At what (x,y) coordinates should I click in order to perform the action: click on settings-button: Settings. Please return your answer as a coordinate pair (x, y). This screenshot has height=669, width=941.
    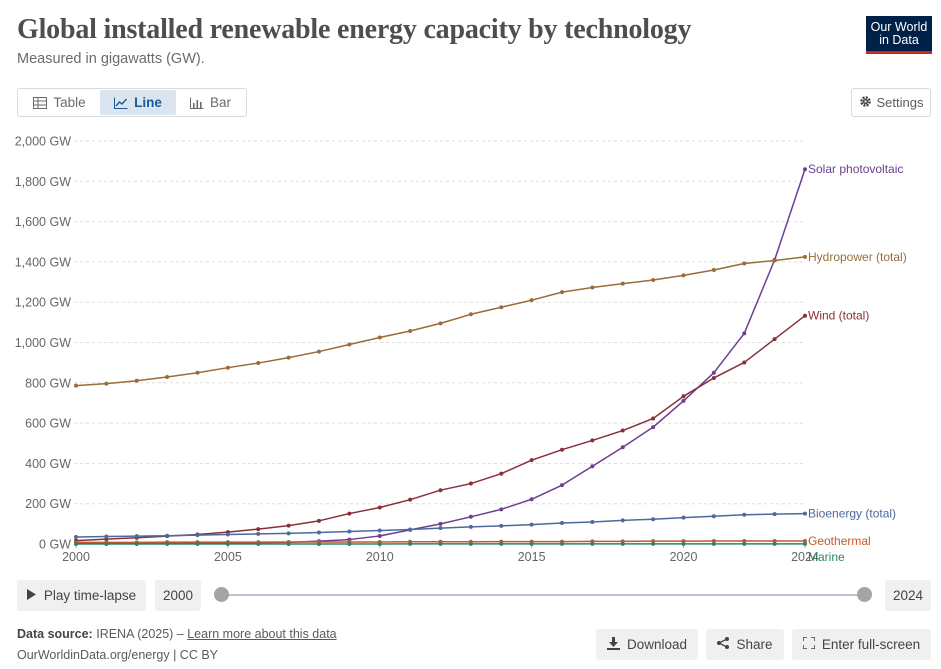
    Looking at the image, I should click on (891, 102).